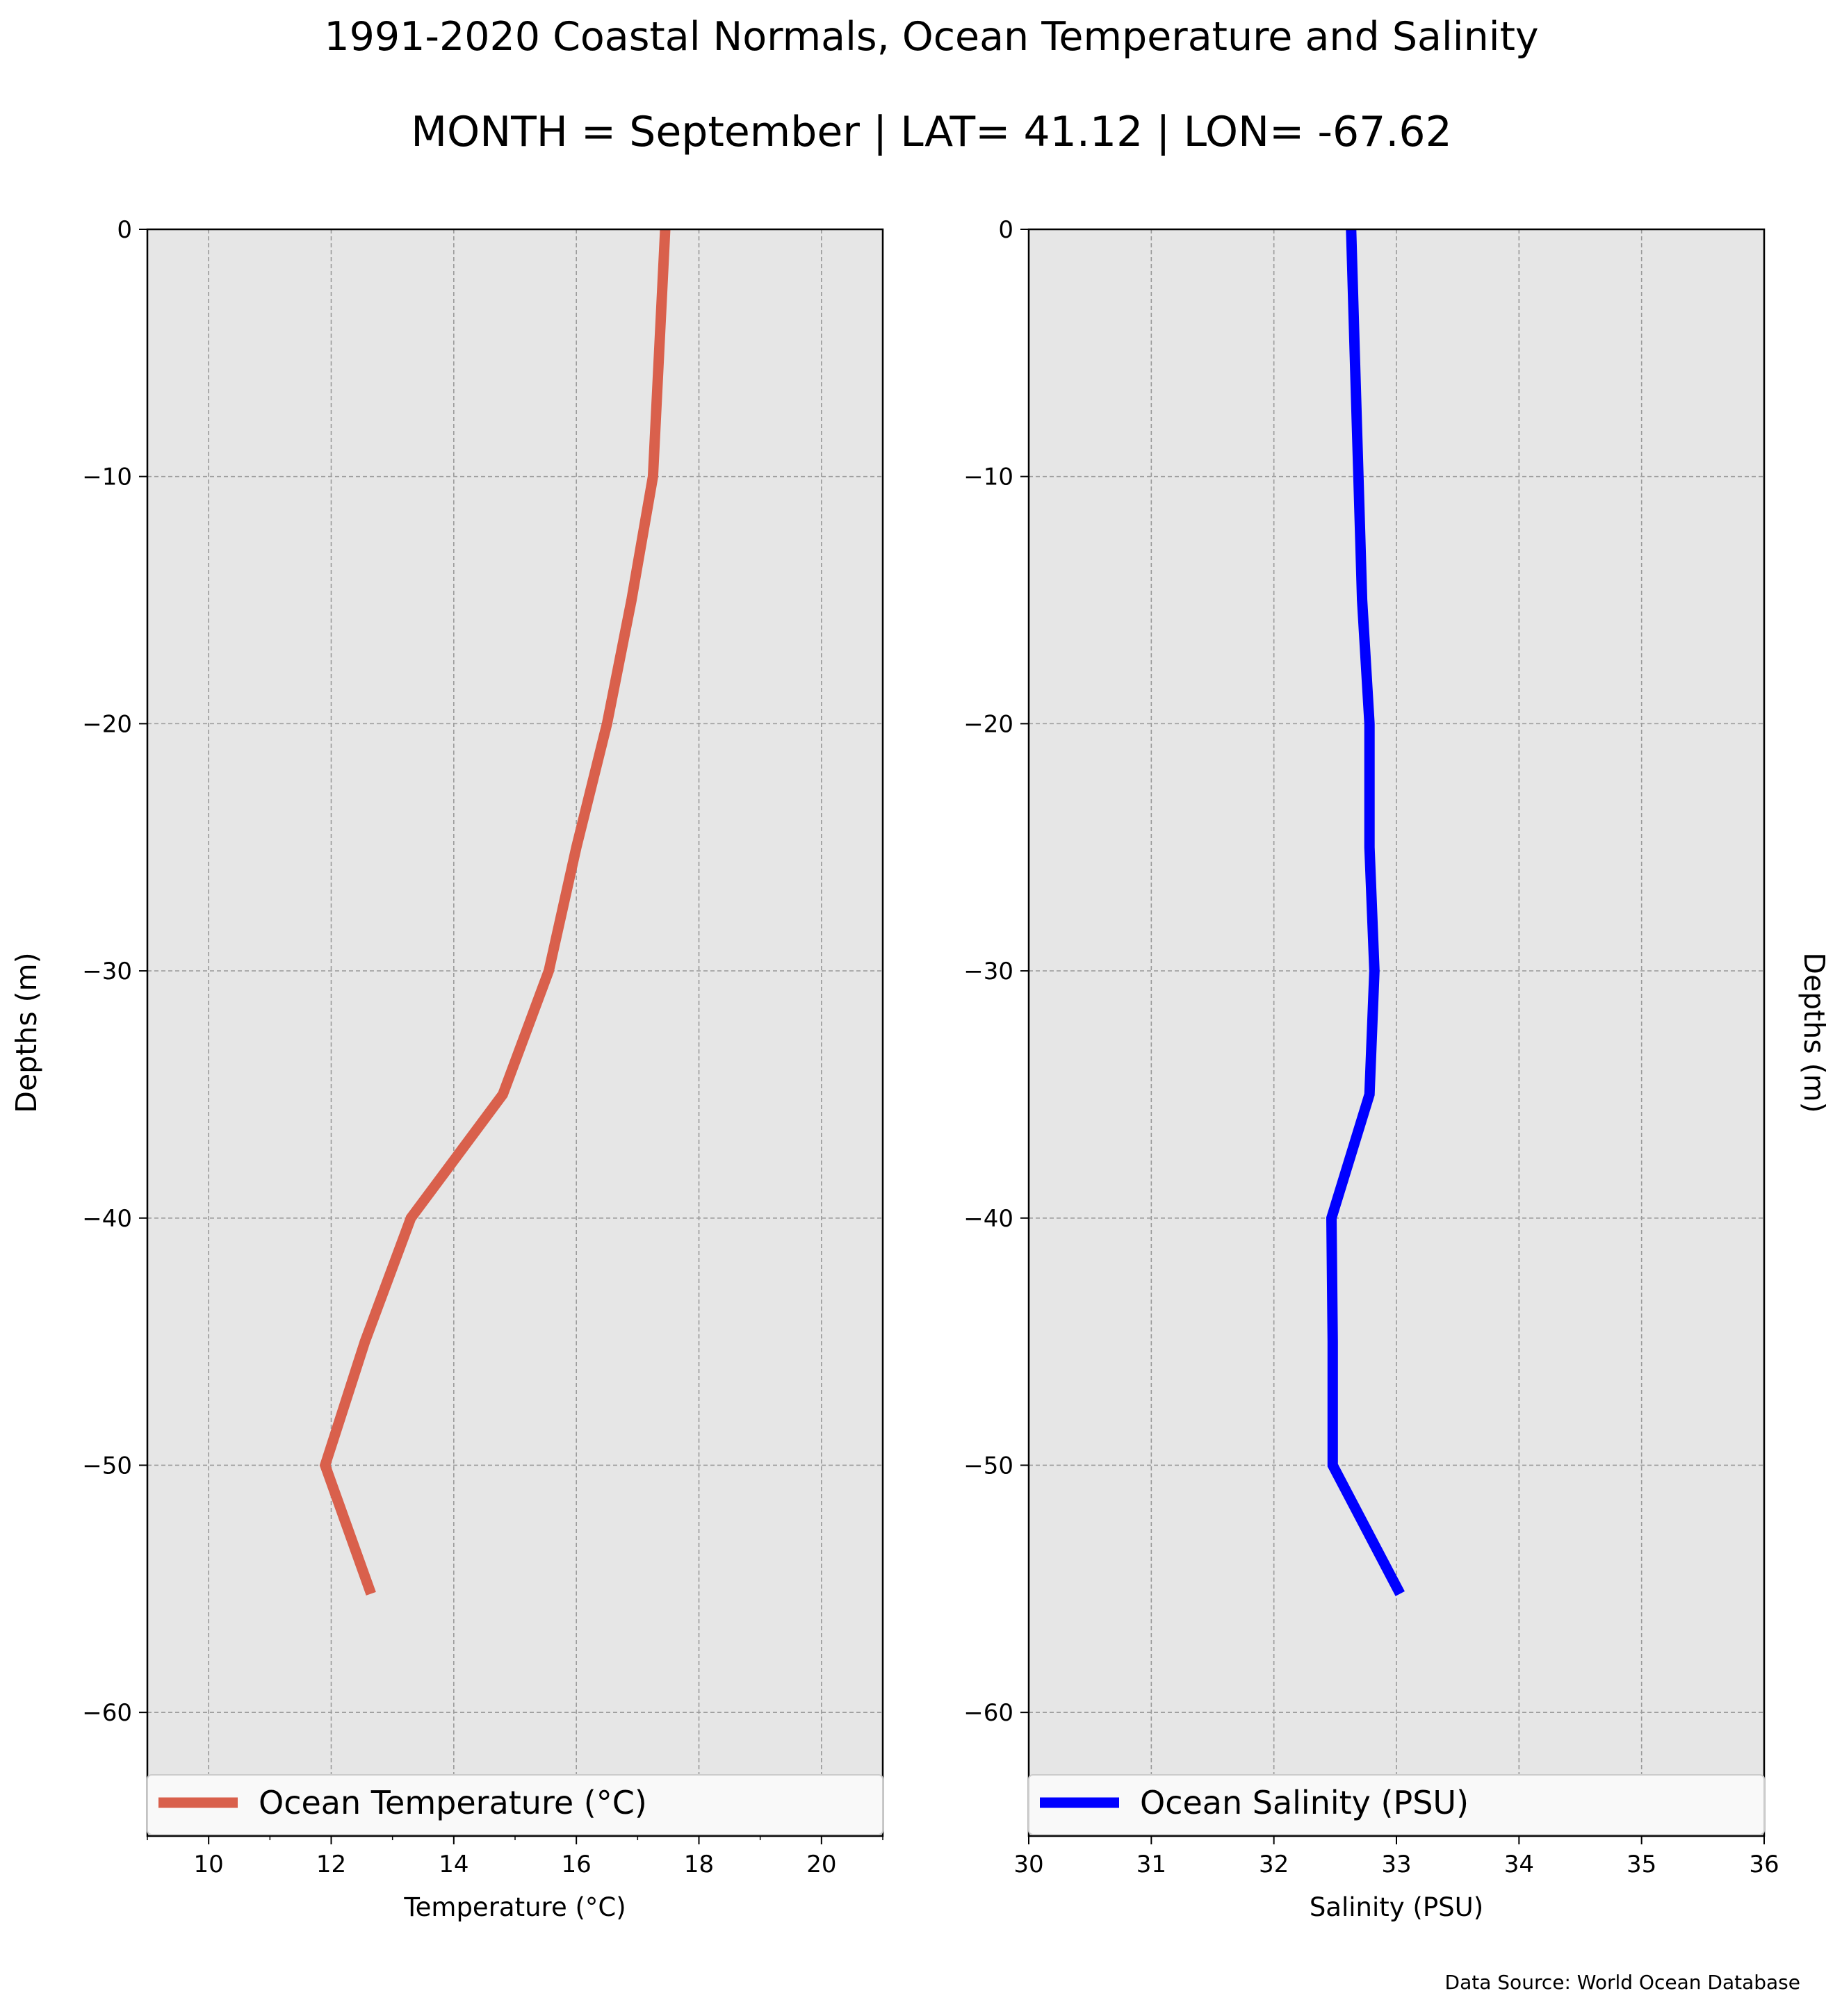 This screenshot has width=1842, height=2016. What do you see at coordinates (331, 1865) in the screenshot?
I see `temperature-x-tick-label: 12` at bounding box center [331, 1865].